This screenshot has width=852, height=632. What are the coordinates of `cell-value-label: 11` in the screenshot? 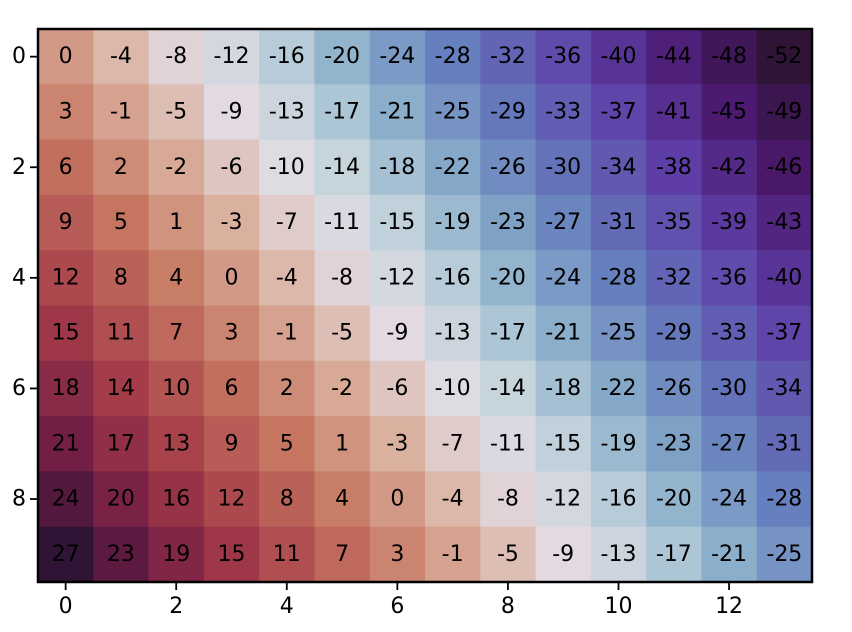 It's located at (287, 554).